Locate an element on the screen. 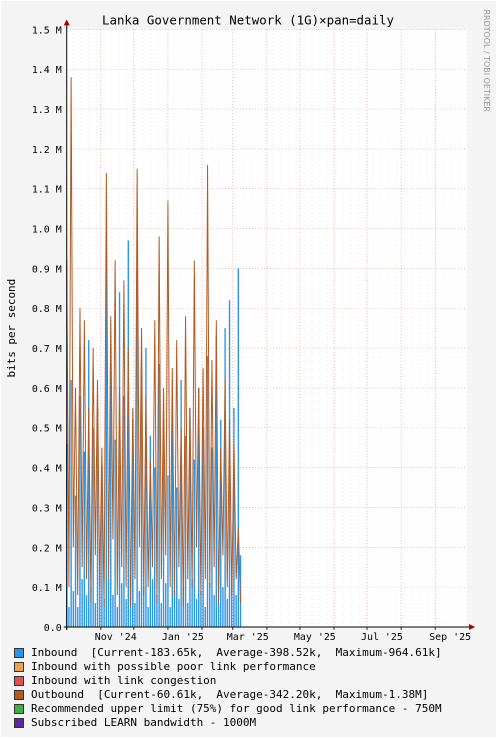 The image size is (497, 738). y-tick-label: 1.0 M is located at coordinates (47, 230).